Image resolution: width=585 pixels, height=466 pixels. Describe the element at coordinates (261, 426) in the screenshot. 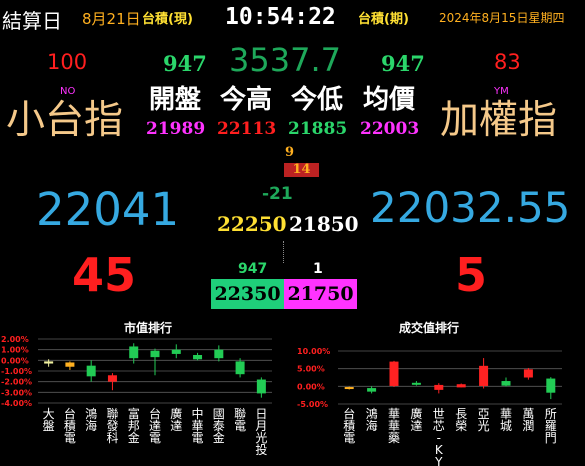

I see `category-label: 月` at that location.